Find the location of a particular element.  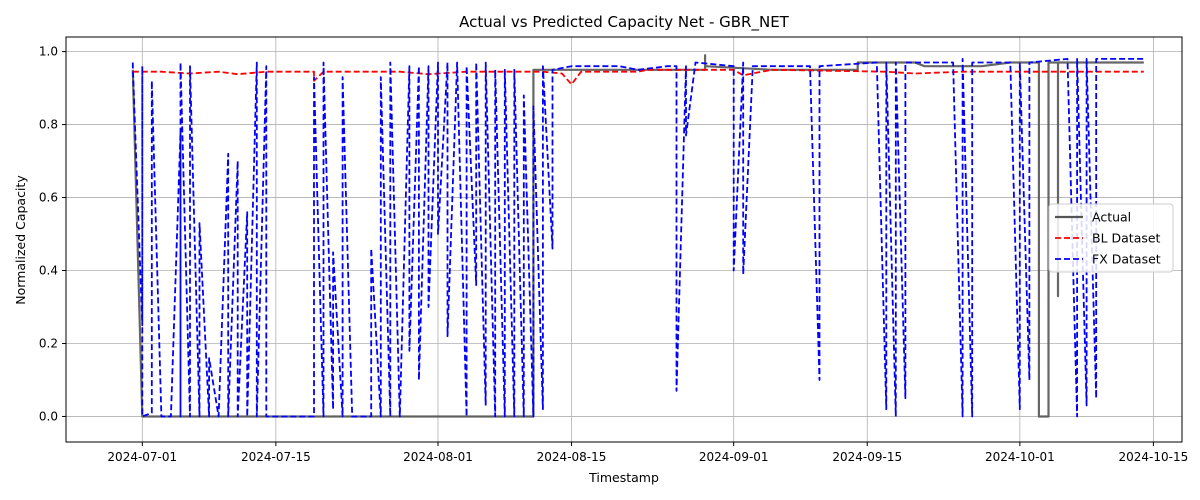

legend-label-bl-dataset: BL Dataset is located at coordinates (1126, 238).